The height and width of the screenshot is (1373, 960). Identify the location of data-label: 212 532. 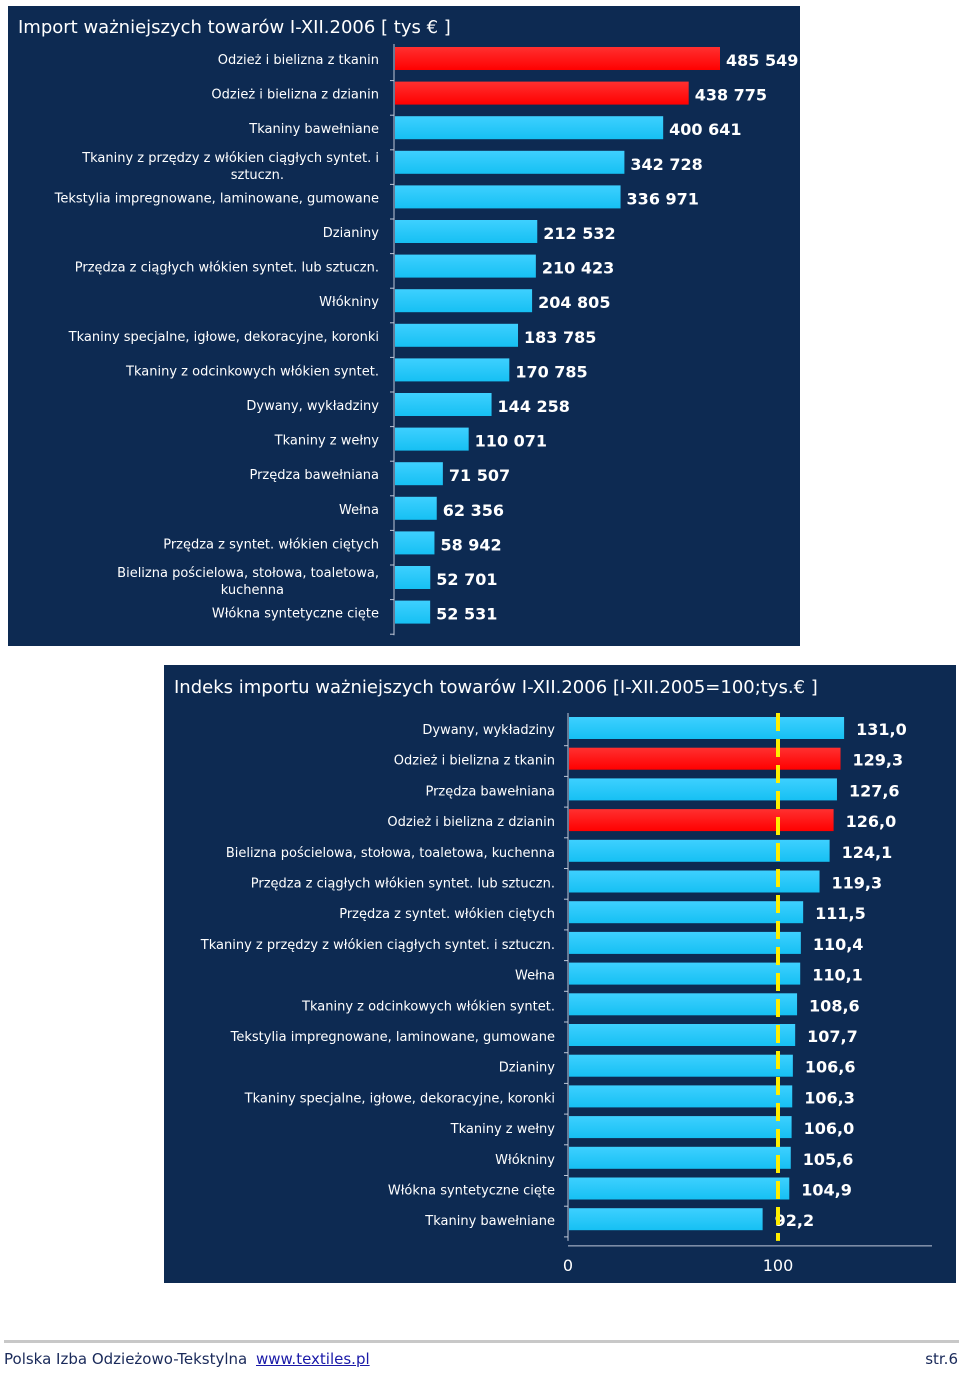
(579, 233).